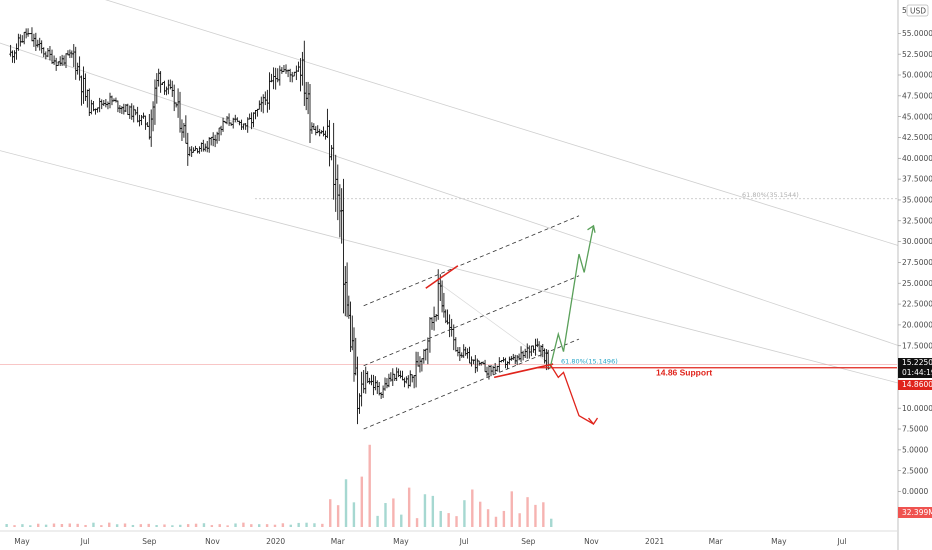  I want to click on x-tick-label: Sep, so click(528, 541).